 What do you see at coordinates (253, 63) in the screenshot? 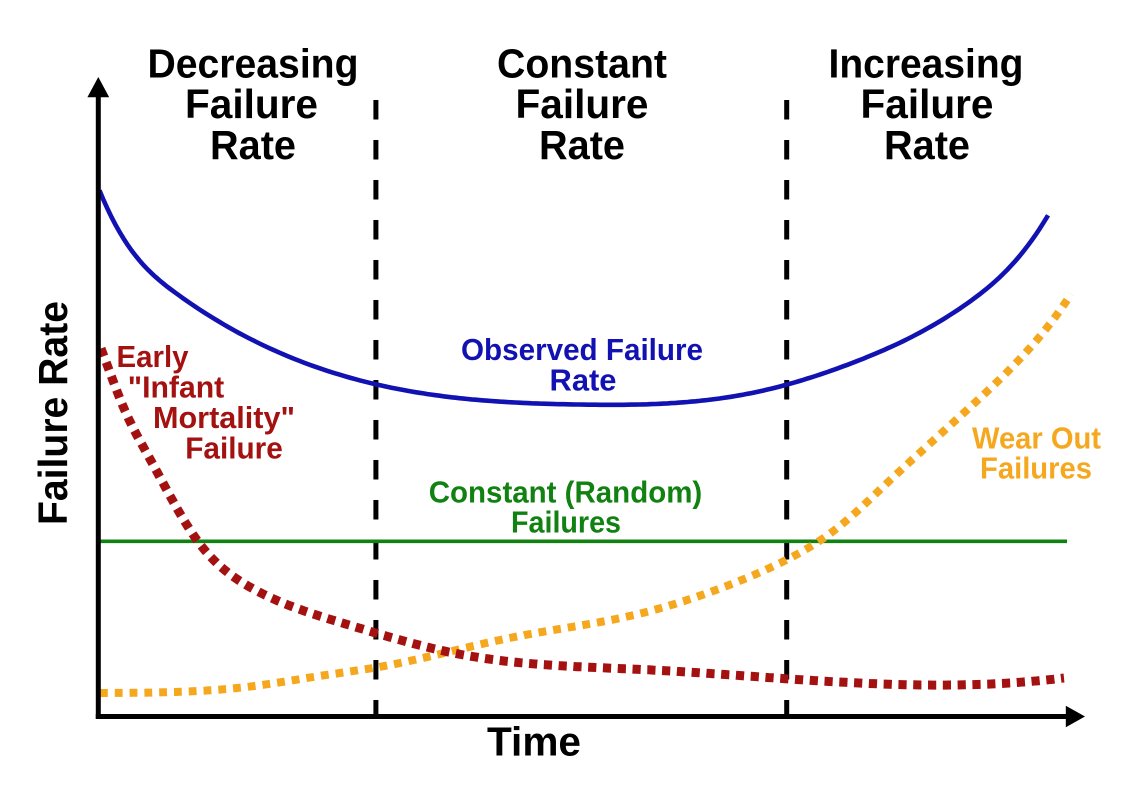
I see `svg-text: Decreasing` at bounding box center [253, 63].